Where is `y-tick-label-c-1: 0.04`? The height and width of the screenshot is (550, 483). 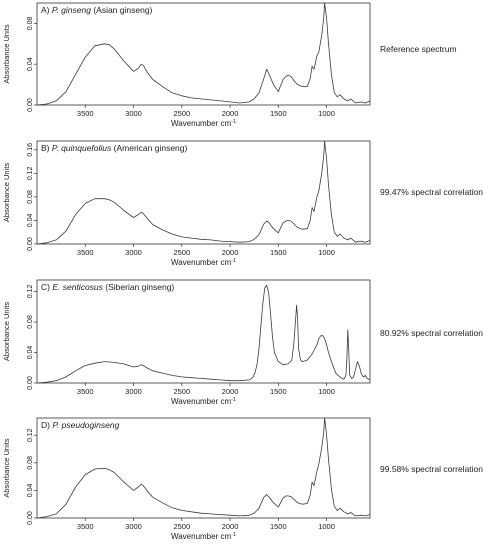 y-tick-label-c-1: 0.04 is located at coordinates (30, 353).